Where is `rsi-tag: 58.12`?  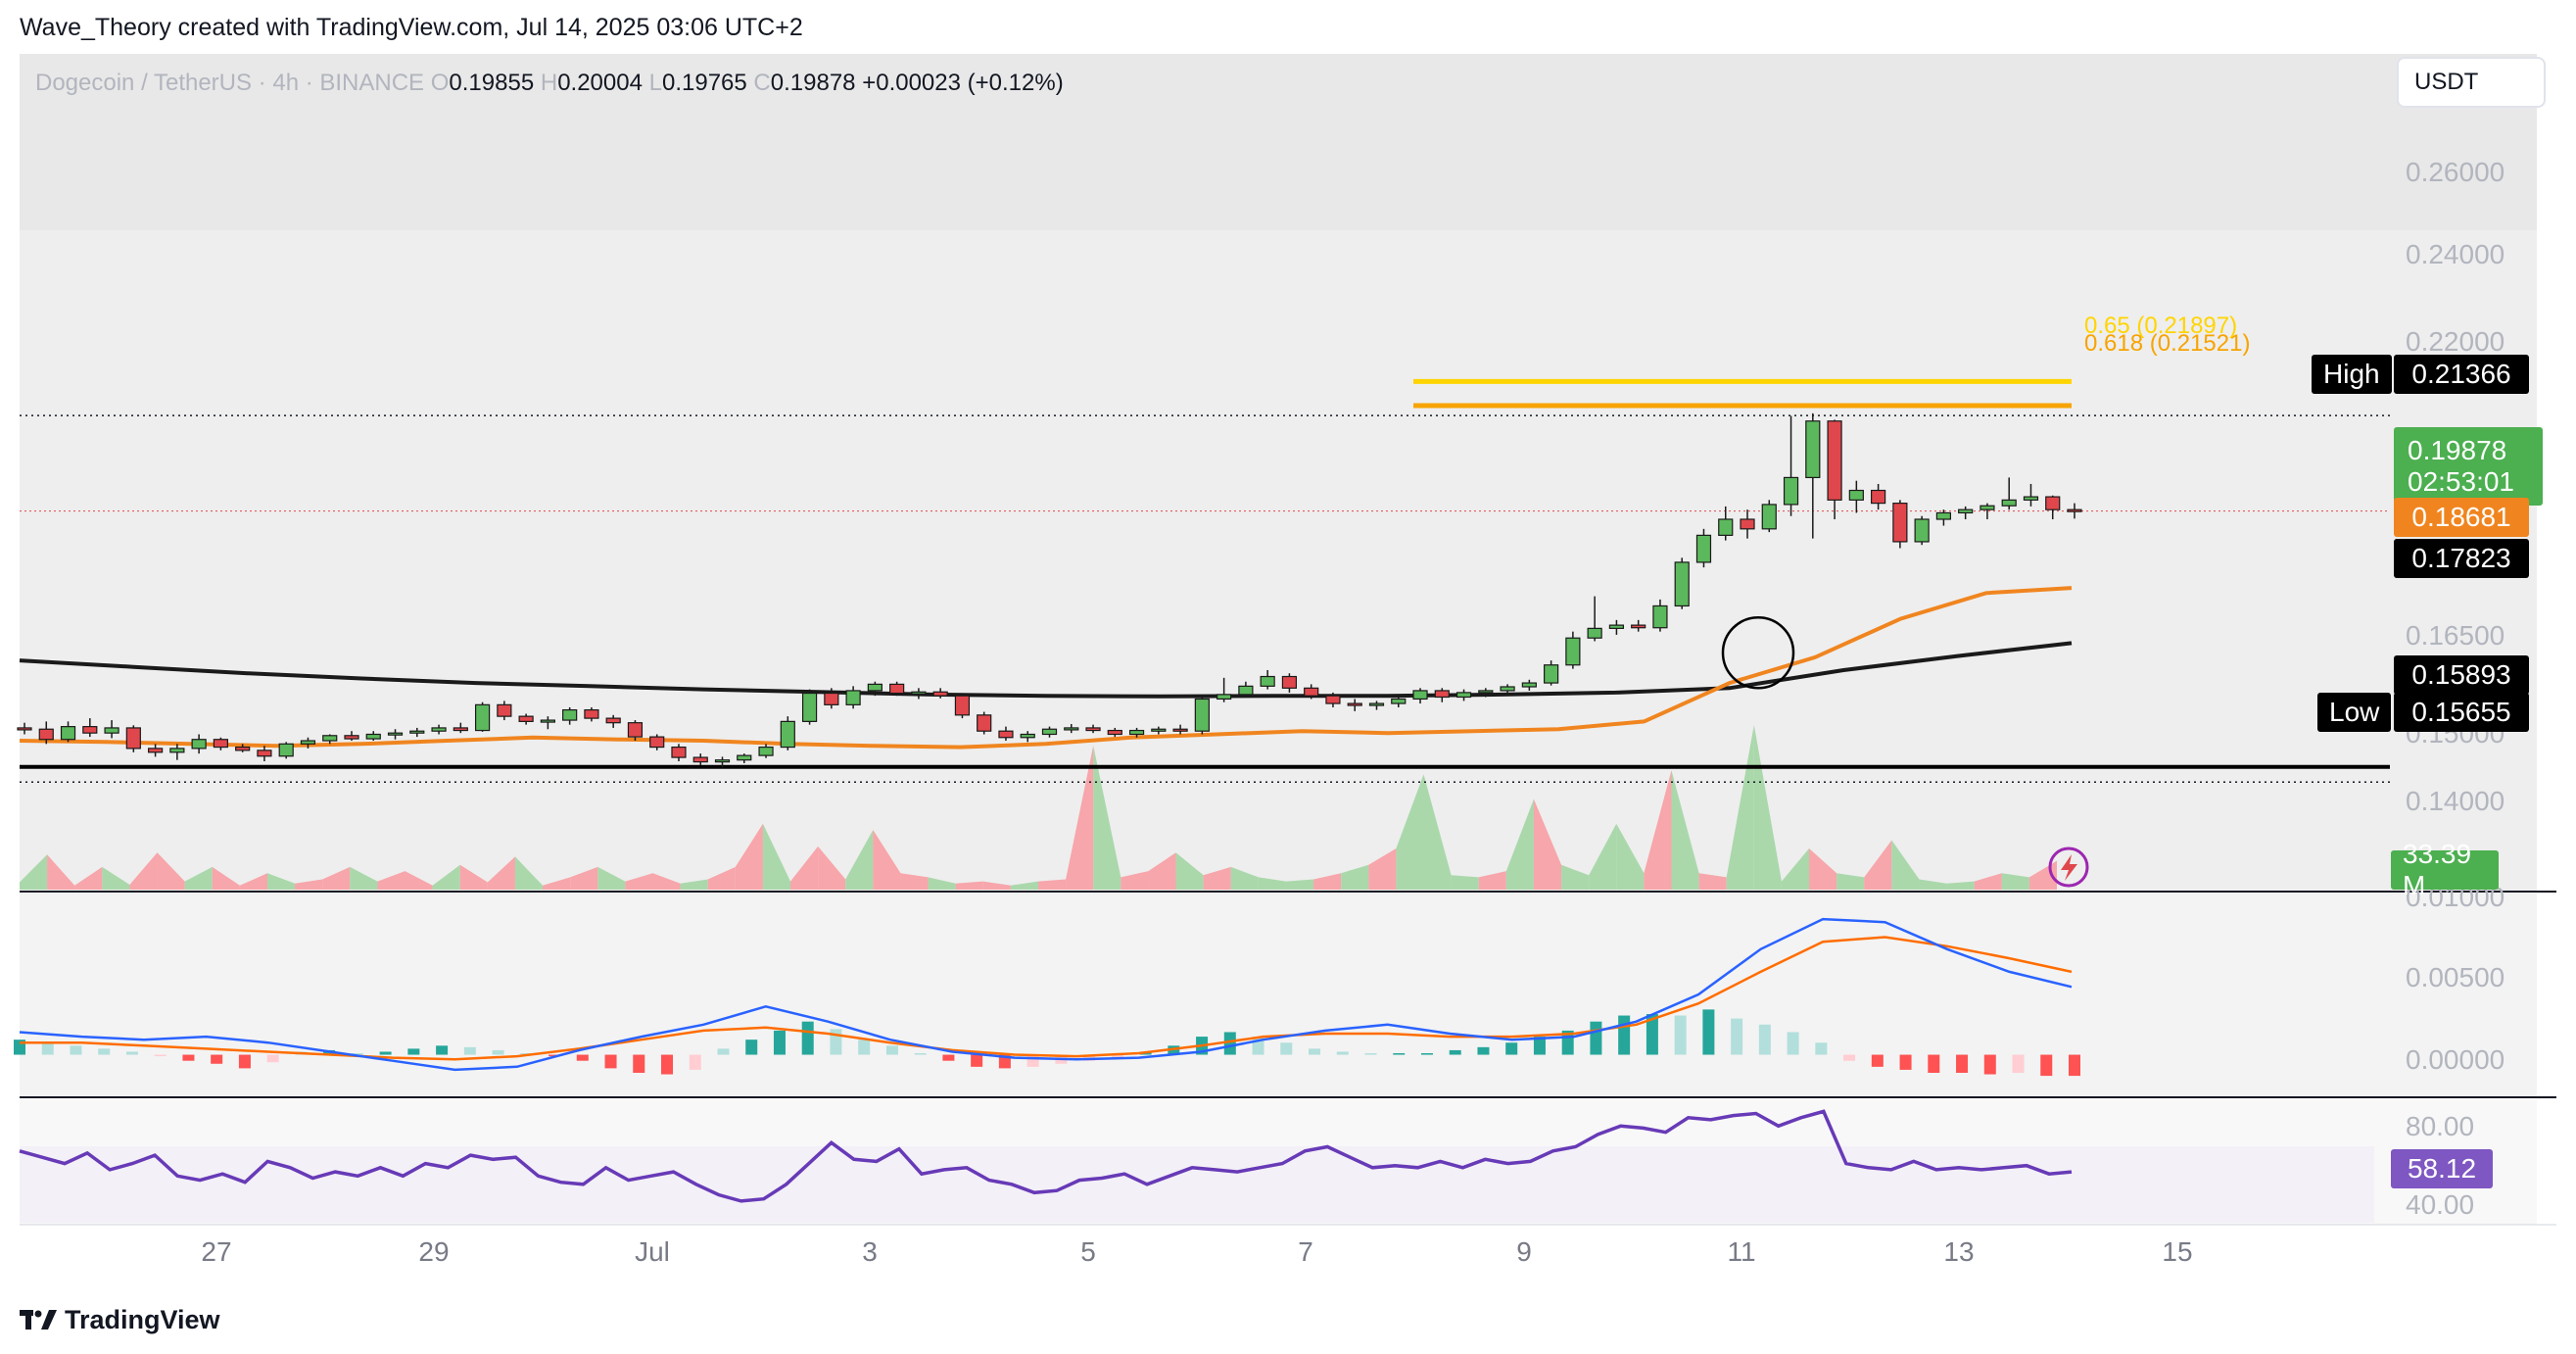
rsi-tag: 58.12 is located at coordinates (2442, 1168).